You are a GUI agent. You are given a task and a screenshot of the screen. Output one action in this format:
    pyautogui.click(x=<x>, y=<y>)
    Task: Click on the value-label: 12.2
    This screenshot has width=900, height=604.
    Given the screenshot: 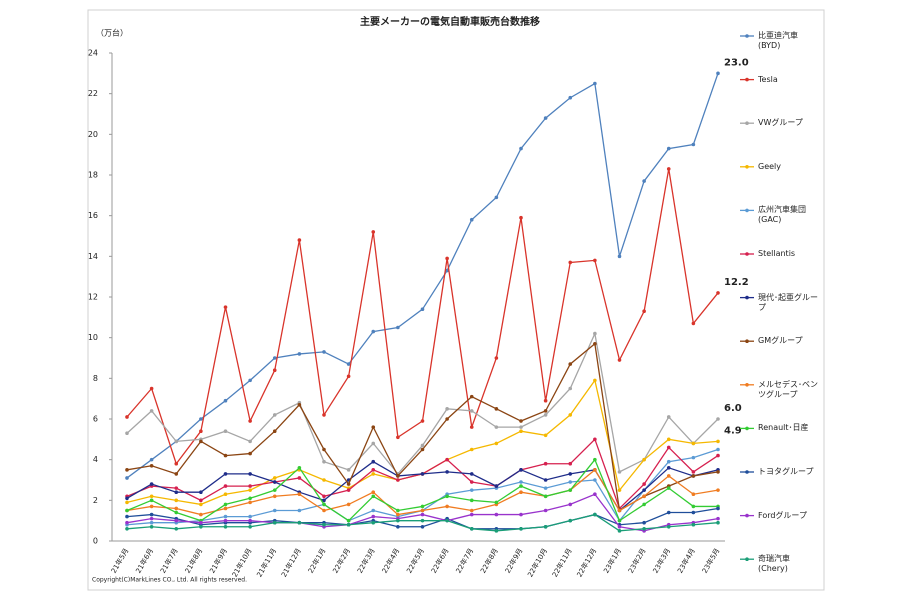 What is the action you would take?
    pyautogui.click(x=736, y=282)
    